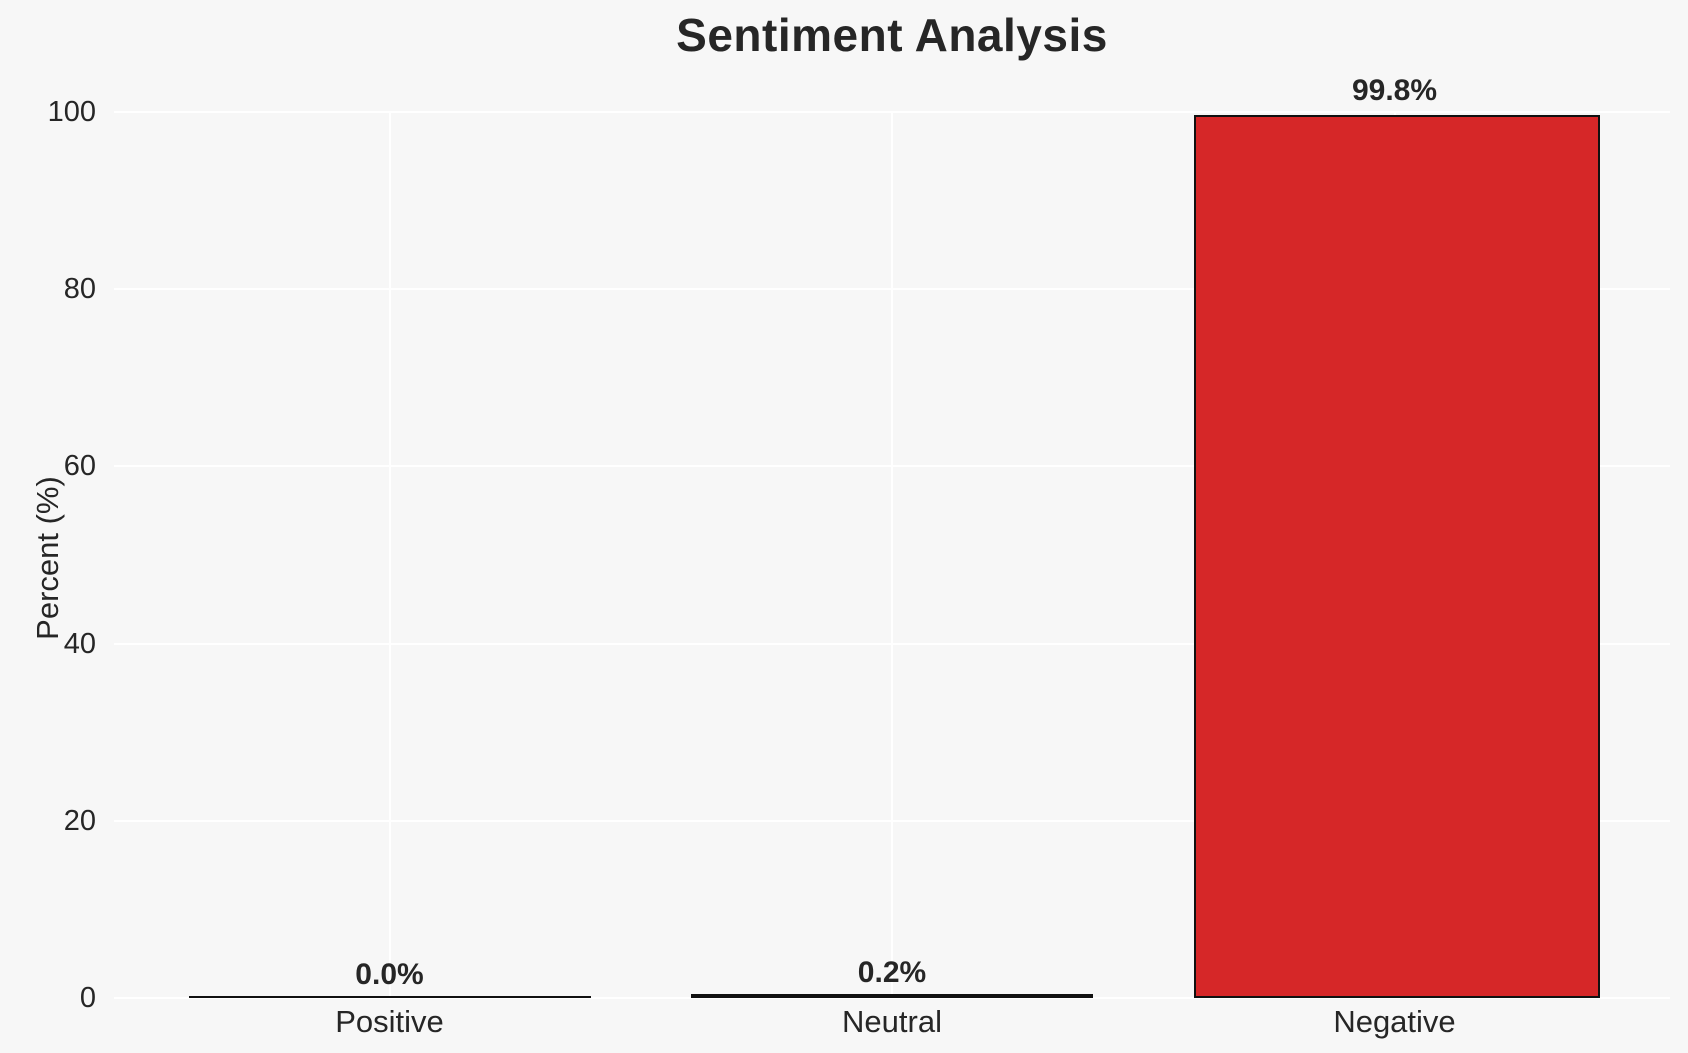  Describe the element at coordinates (892, 35) in the screenshot. I see `chart-title: Sentiment Analysis` at that location.